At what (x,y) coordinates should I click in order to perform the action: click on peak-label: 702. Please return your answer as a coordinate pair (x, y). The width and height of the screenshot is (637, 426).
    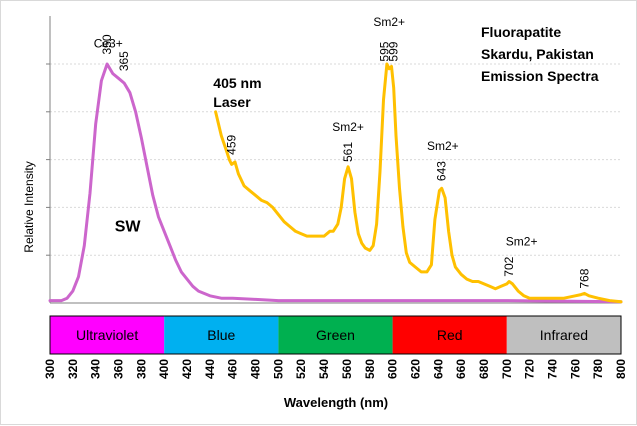
    Looking at the image, I should click on (509, 266).